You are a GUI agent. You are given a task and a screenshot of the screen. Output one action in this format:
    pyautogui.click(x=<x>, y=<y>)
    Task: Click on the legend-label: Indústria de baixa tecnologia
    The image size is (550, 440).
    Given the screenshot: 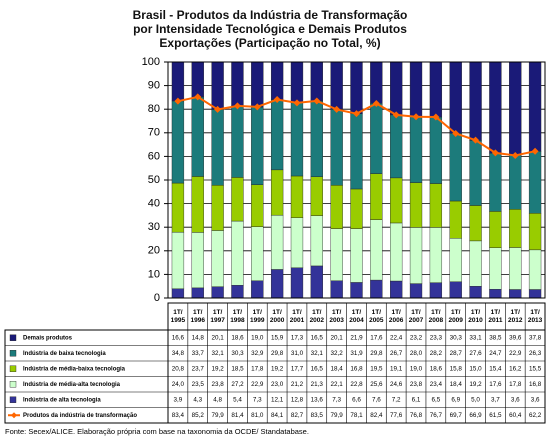 What is the action you would take?
    pyautogui.click(x=64, y=354)
    